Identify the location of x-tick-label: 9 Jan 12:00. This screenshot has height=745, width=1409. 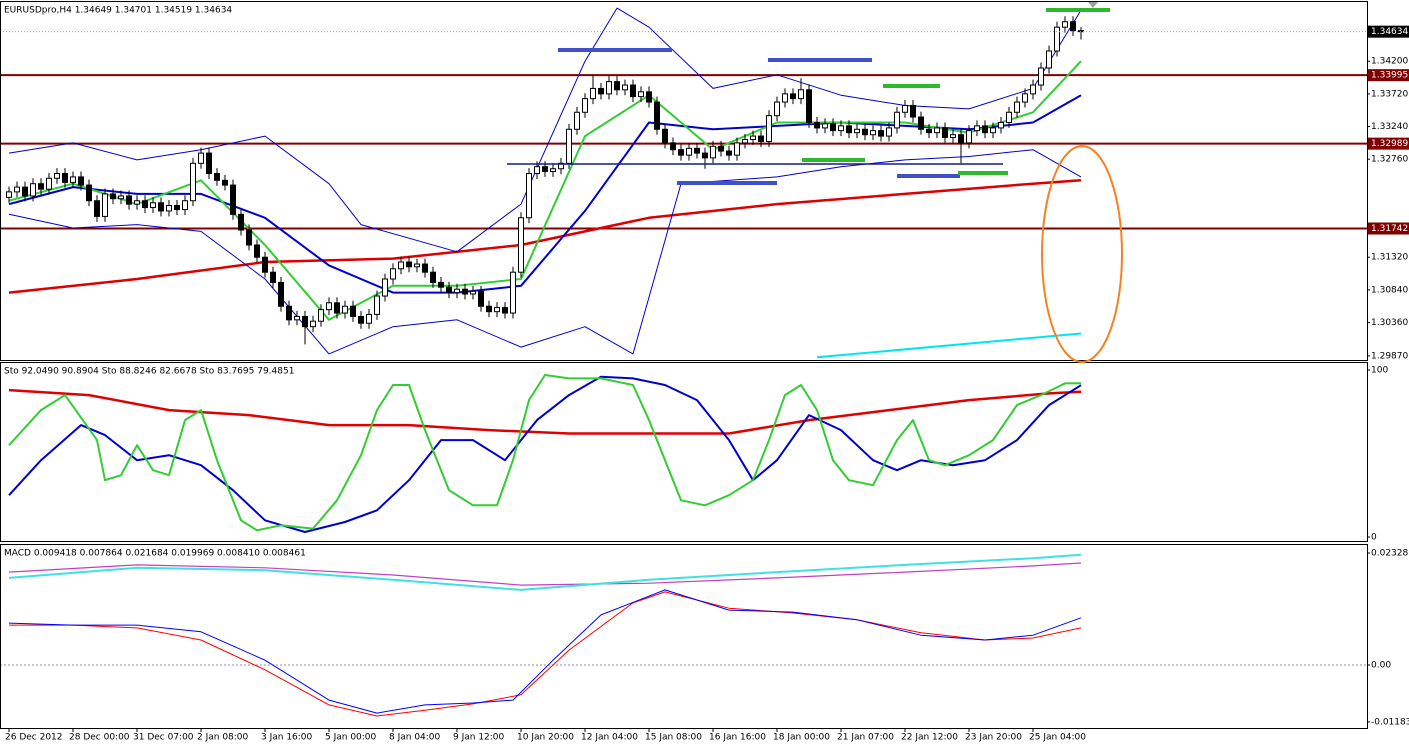
(479, 738).